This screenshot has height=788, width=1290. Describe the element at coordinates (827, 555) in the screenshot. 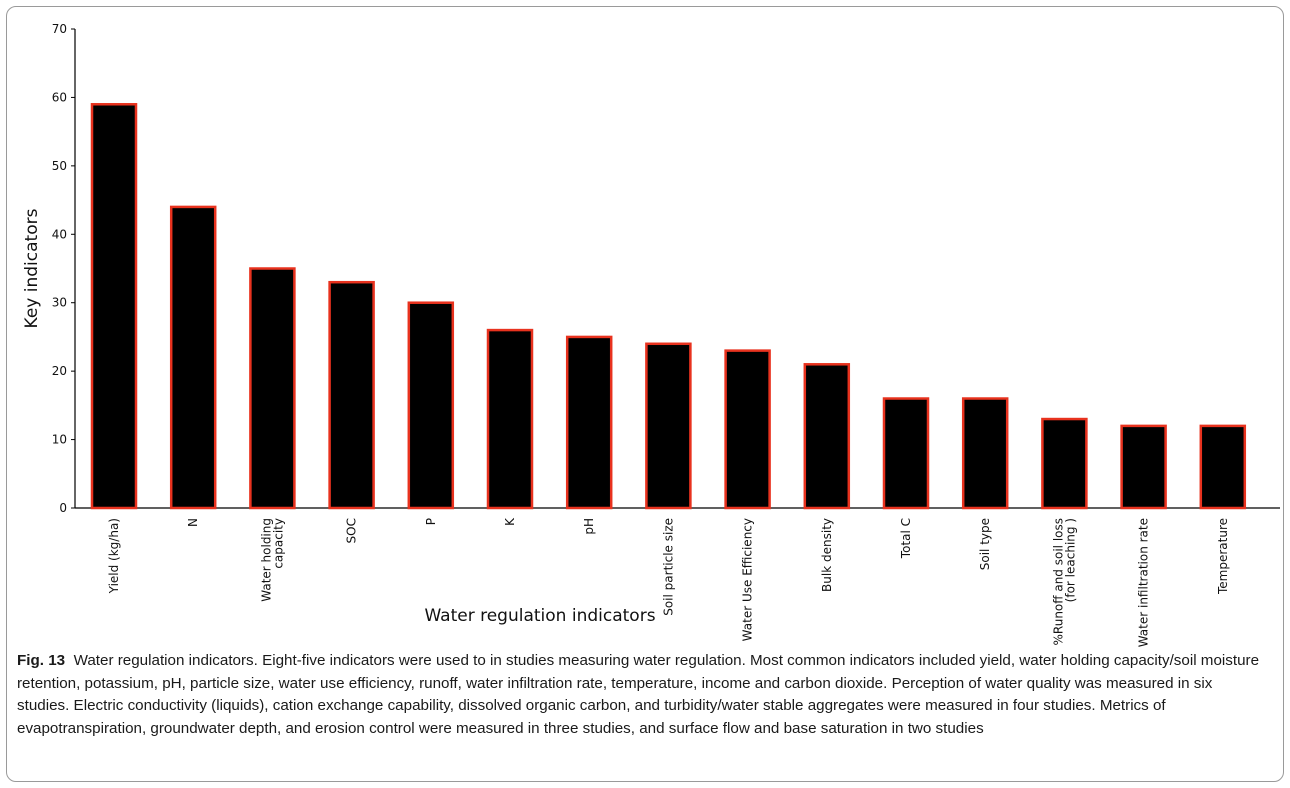

I see `x-tick-label: Bulk density` at that location.